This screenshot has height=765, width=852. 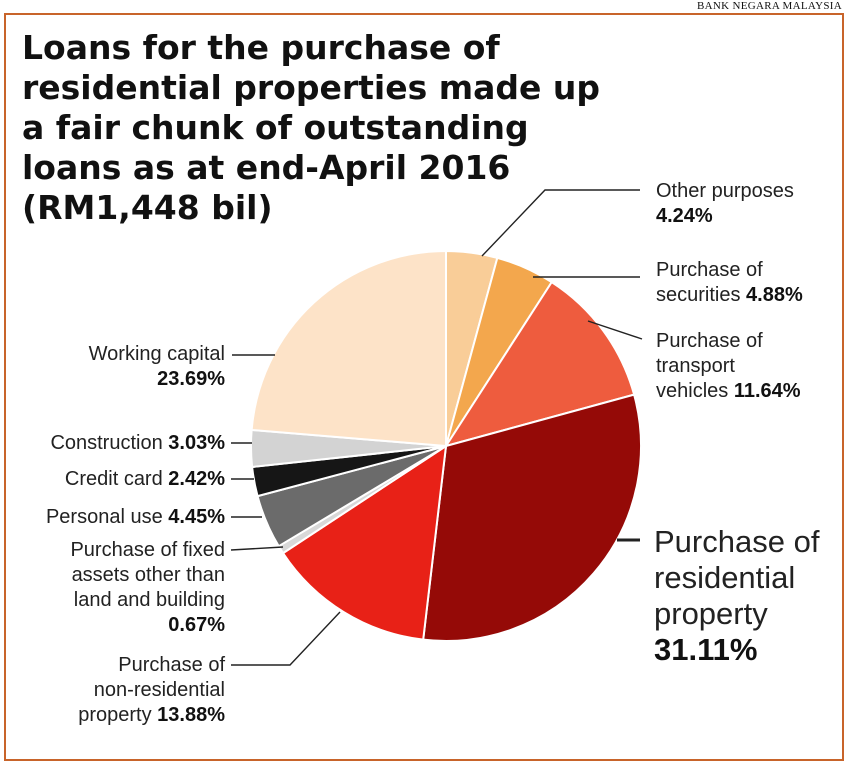 I want to click on pie-slice-working-capital, so click(x=348, y=348).